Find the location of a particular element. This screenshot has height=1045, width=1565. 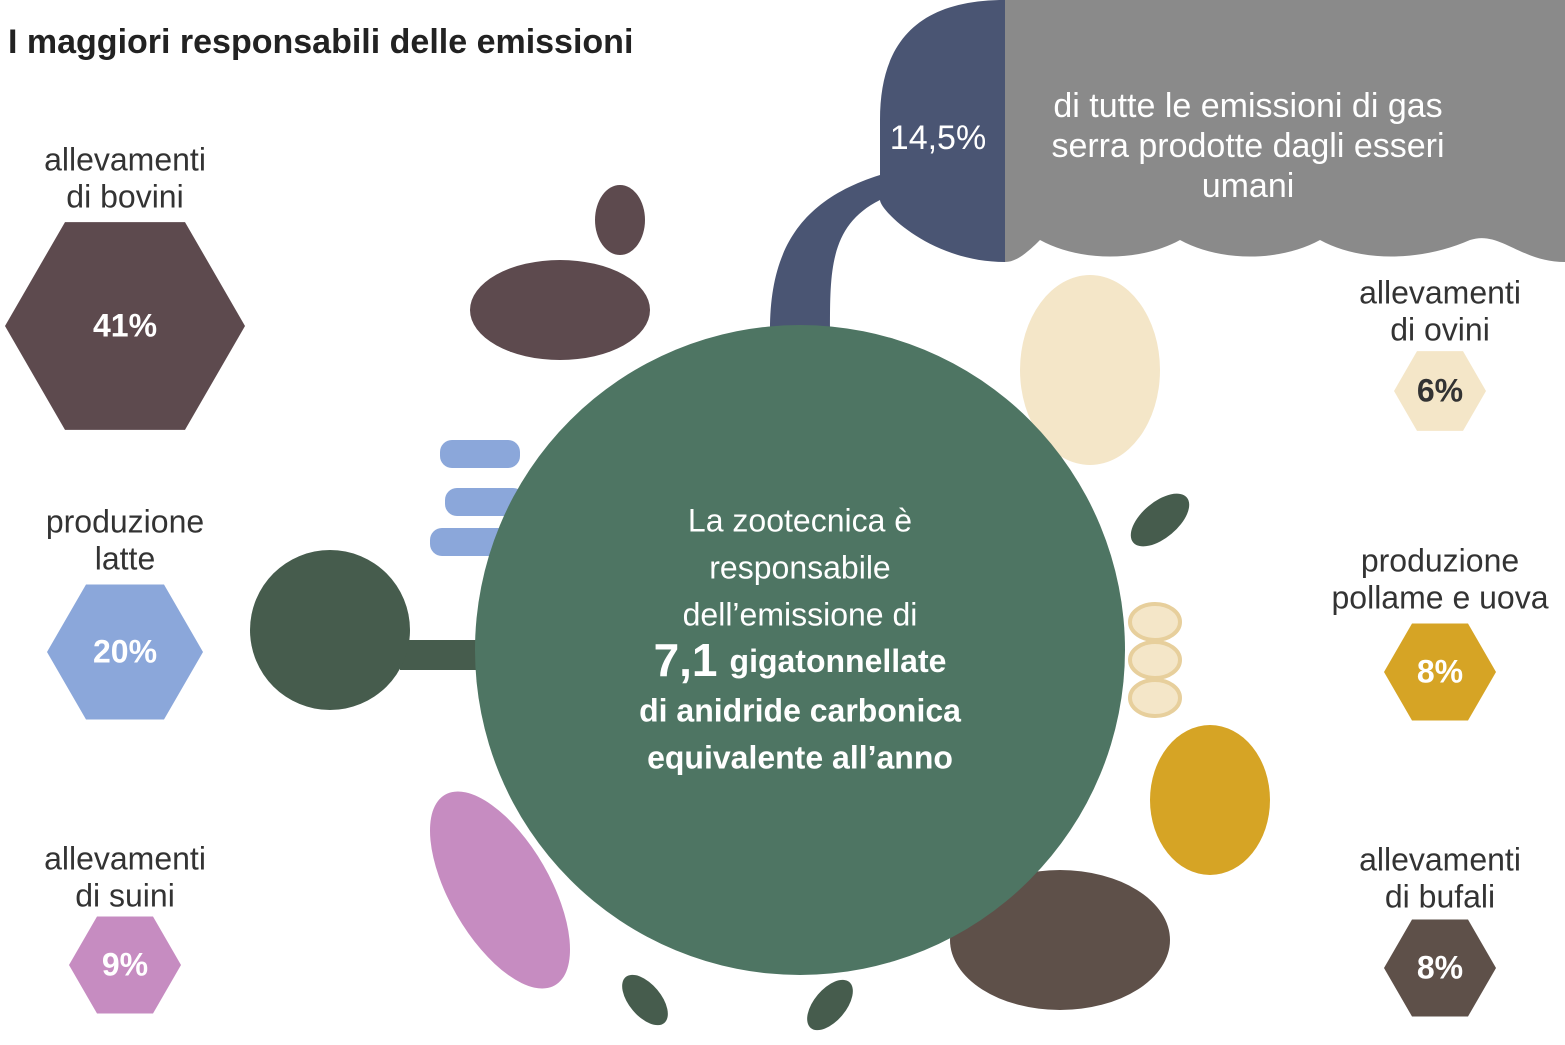

cloud-text: di tutte le emissioni di gas is located at coordinates (1247, 106).